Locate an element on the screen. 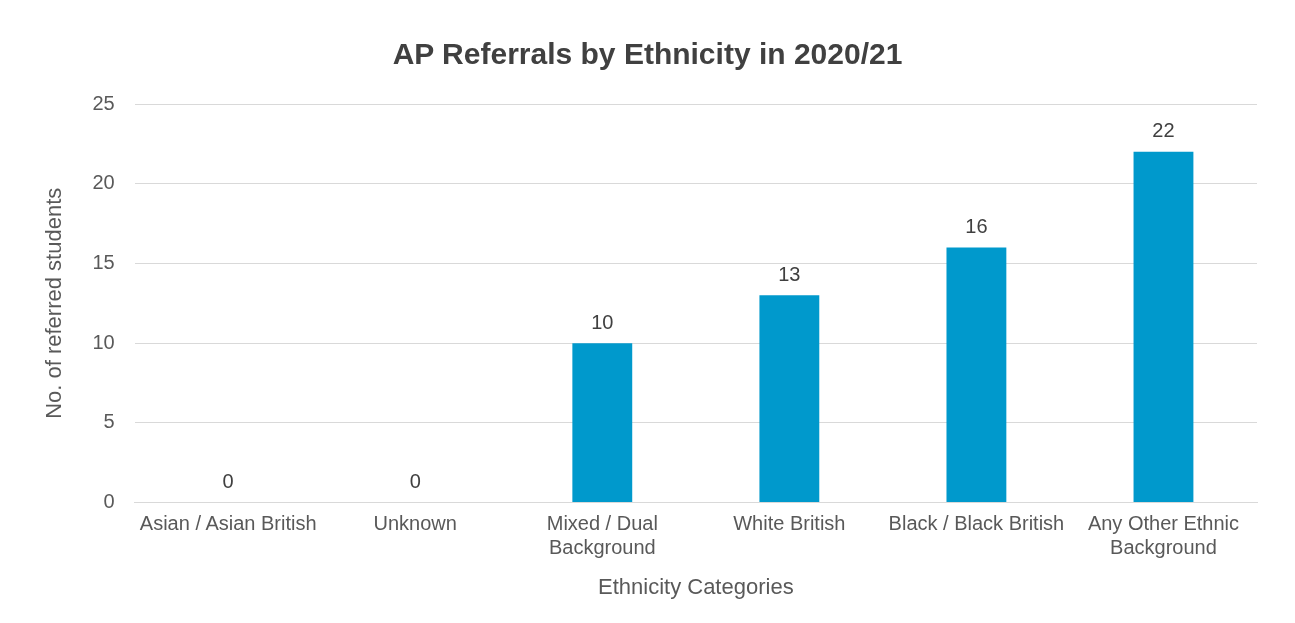 The height and width of the screenshot is (623, 1295). data-label: 16 is located at coordinates (976, 226).